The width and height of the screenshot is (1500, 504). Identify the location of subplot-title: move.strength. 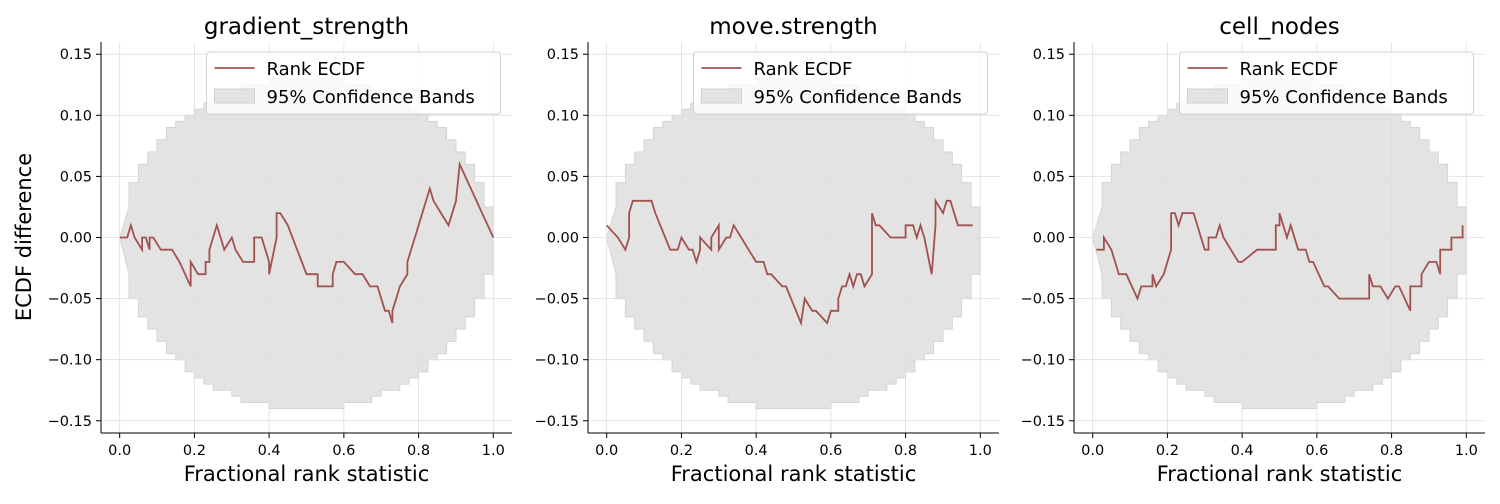
(793, 27).